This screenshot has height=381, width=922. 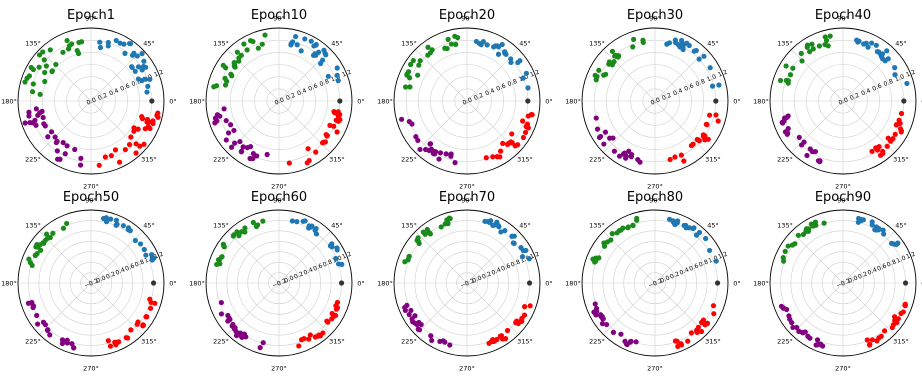 What do you see at coordinates (279, 101) in the screenshot?
I see `polar-frame` at bounding box center [279, 101].